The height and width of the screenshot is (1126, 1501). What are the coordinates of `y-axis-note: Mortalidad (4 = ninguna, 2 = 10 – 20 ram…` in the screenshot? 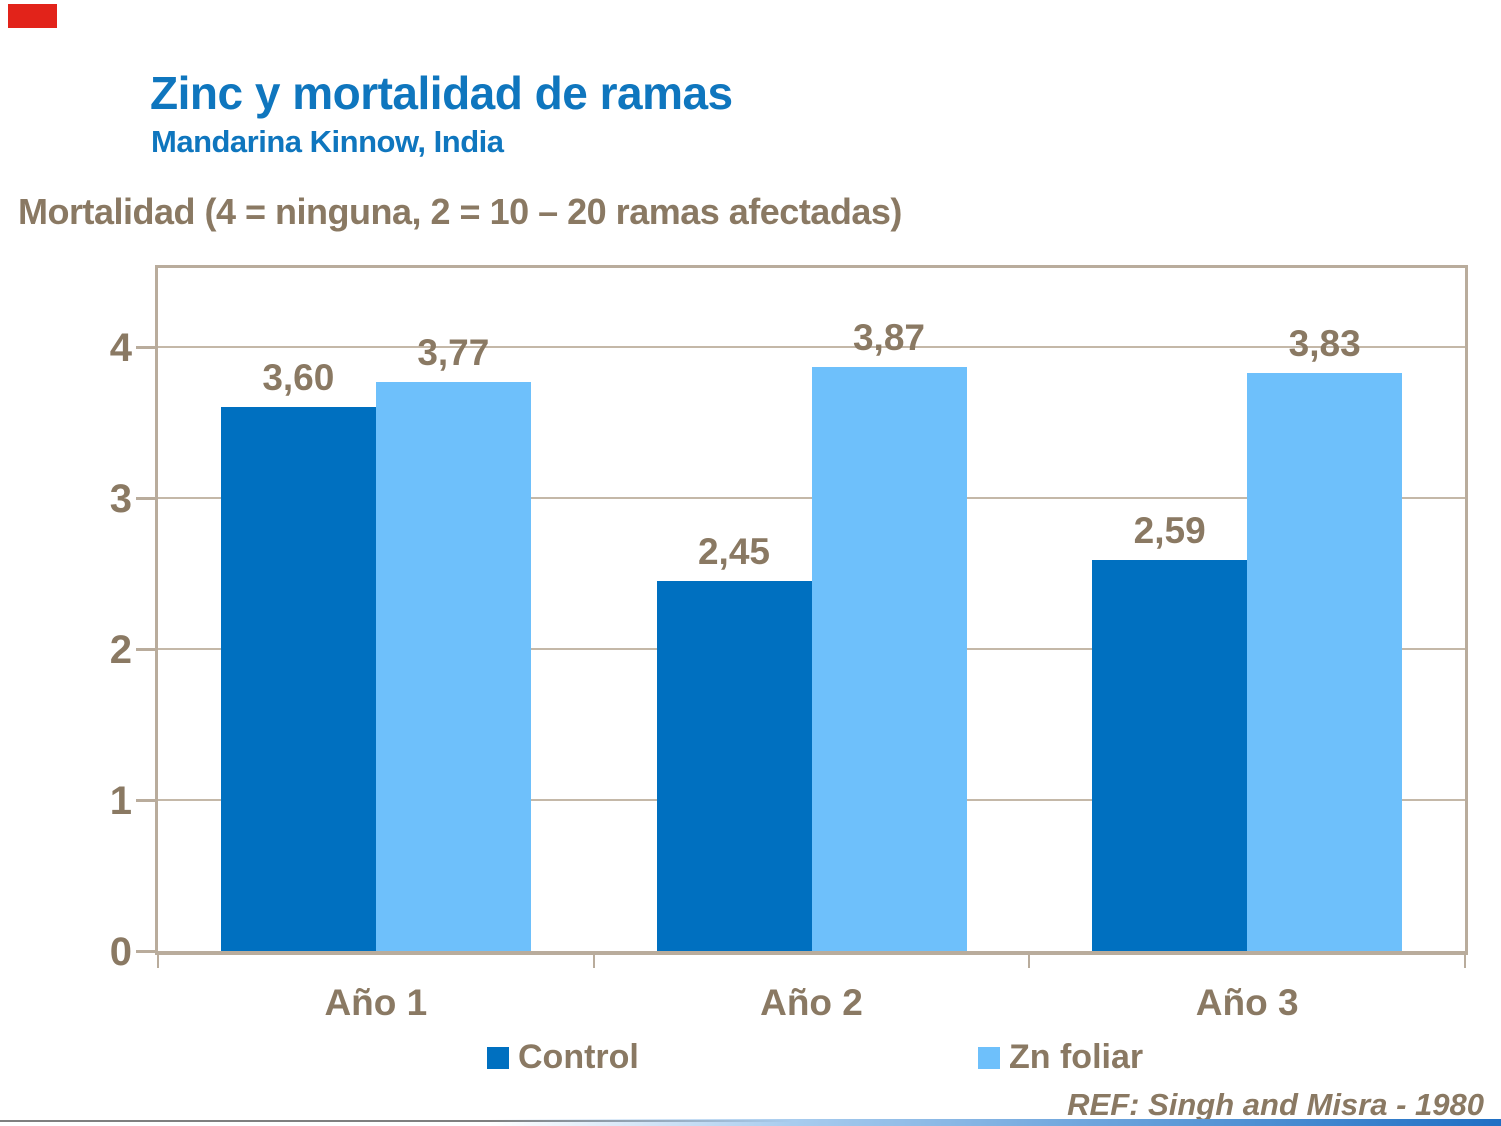 It's located at (460, 211).